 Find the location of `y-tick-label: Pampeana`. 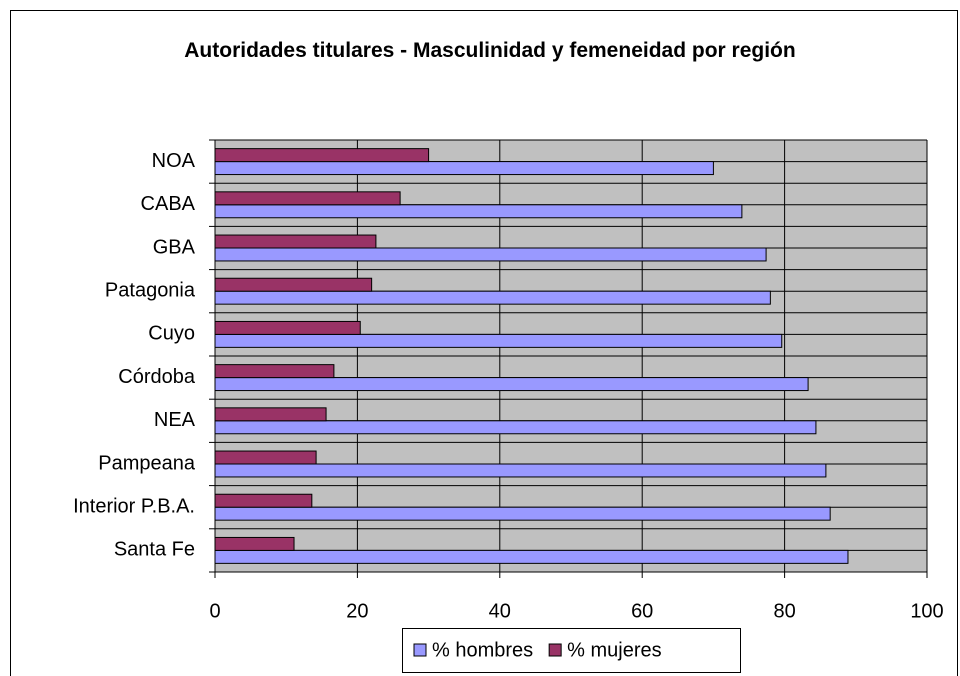

y-tick-label: Pampeana is located at coordinates (147, 463).